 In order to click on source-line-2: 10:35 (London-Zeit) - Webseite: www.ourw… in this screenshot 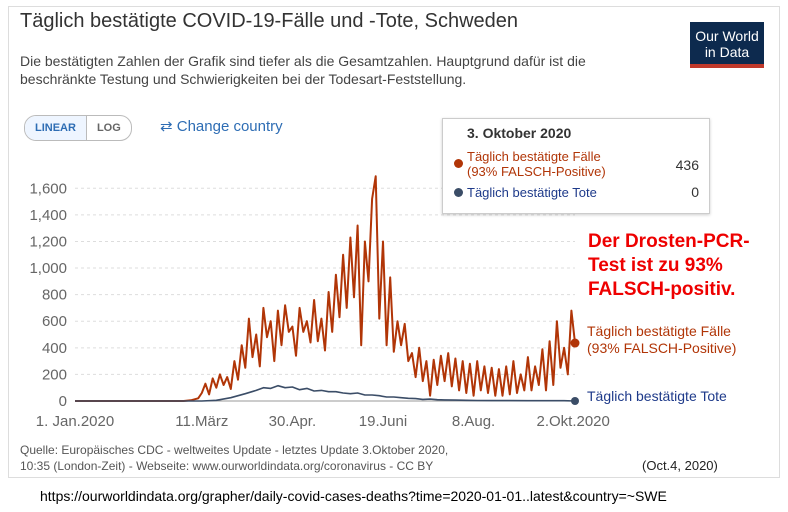, I will do `click(227, 466)`.